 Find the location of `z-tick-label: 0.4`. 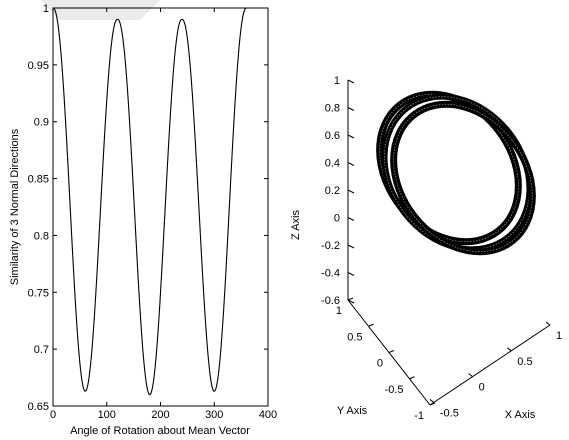

z-tick-label: 0.4 is located at coordinates (332, 164).